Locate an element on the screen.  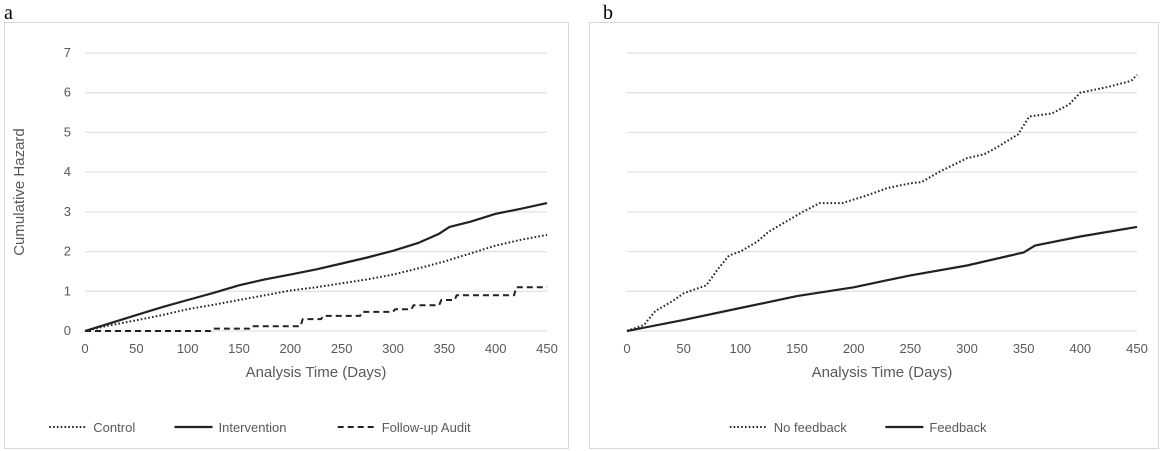
series-line-intervention is located at coordinates (316, 267).